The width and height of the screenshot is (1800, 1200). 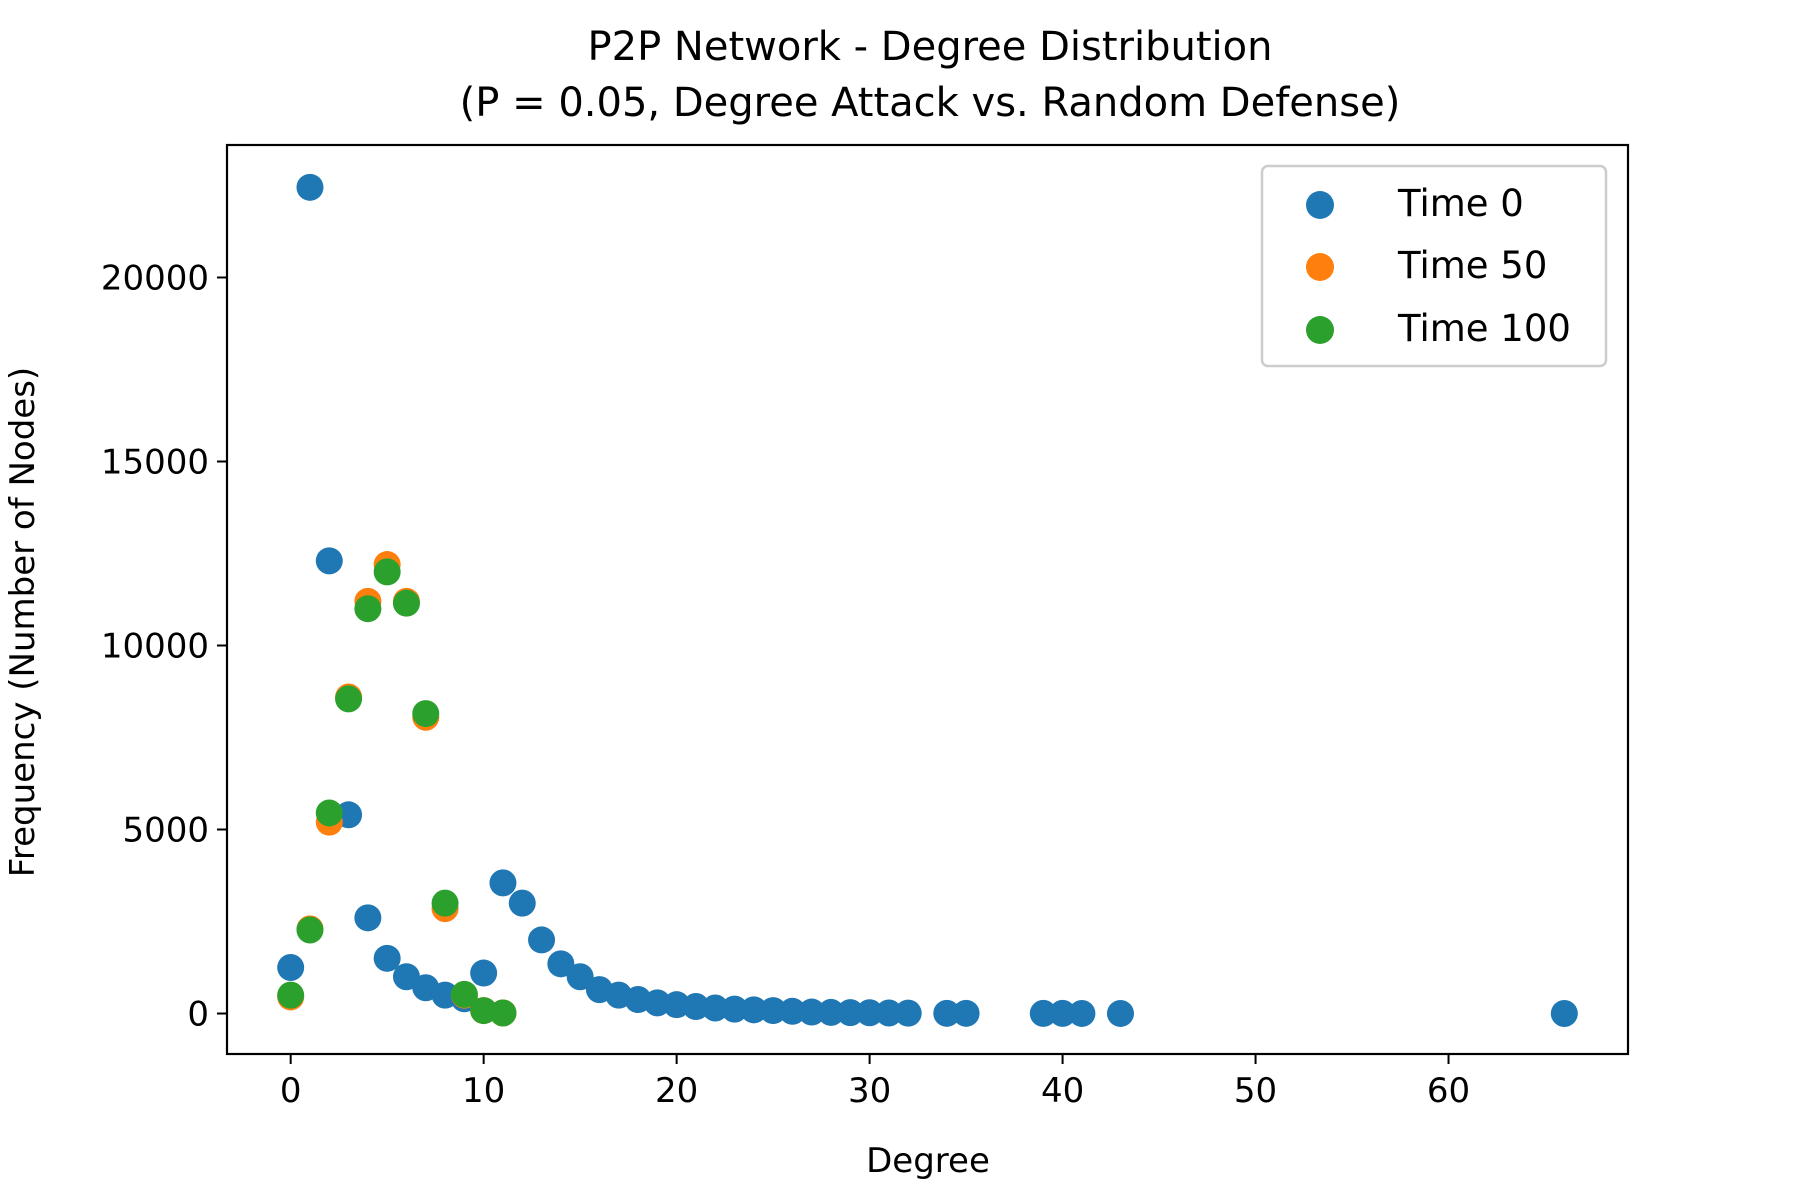 What do you see at coordinates (1460, 203) in the screenshot?
I see `legend-label-time-0: Time 0` at bounding box center [1460, 203].